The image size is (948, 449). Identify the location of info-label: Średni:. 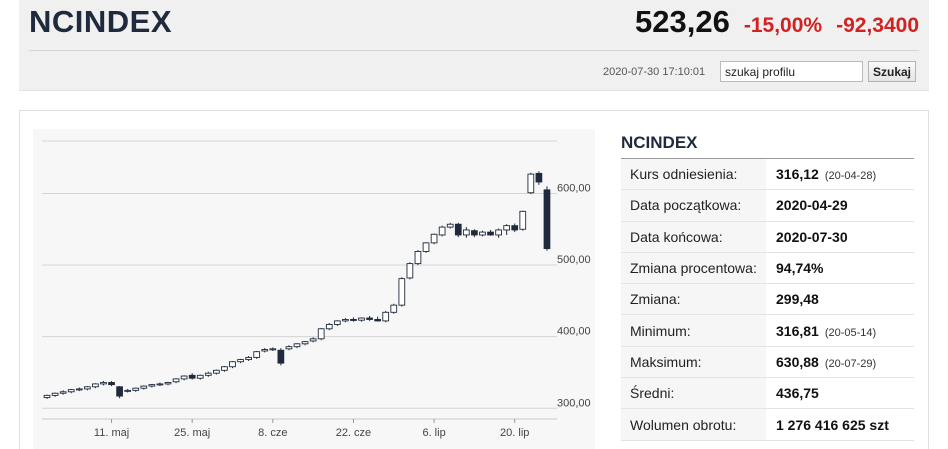
(693, 393).